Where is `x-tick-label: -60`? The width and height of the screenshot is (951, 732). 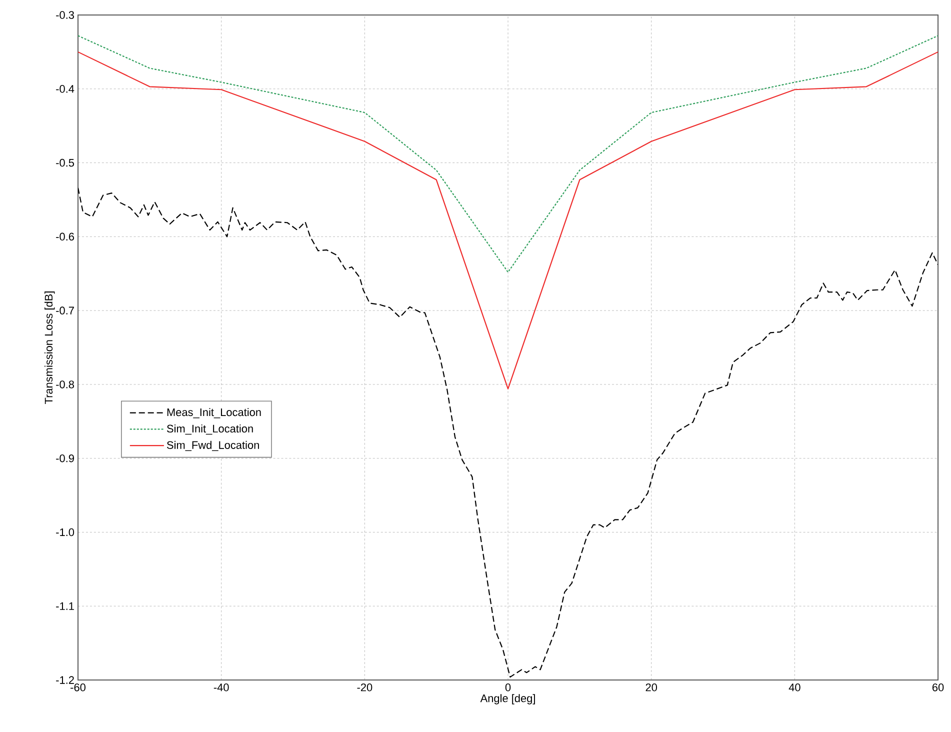 x-tick-label: -60 is located at coordinates (78, 688).